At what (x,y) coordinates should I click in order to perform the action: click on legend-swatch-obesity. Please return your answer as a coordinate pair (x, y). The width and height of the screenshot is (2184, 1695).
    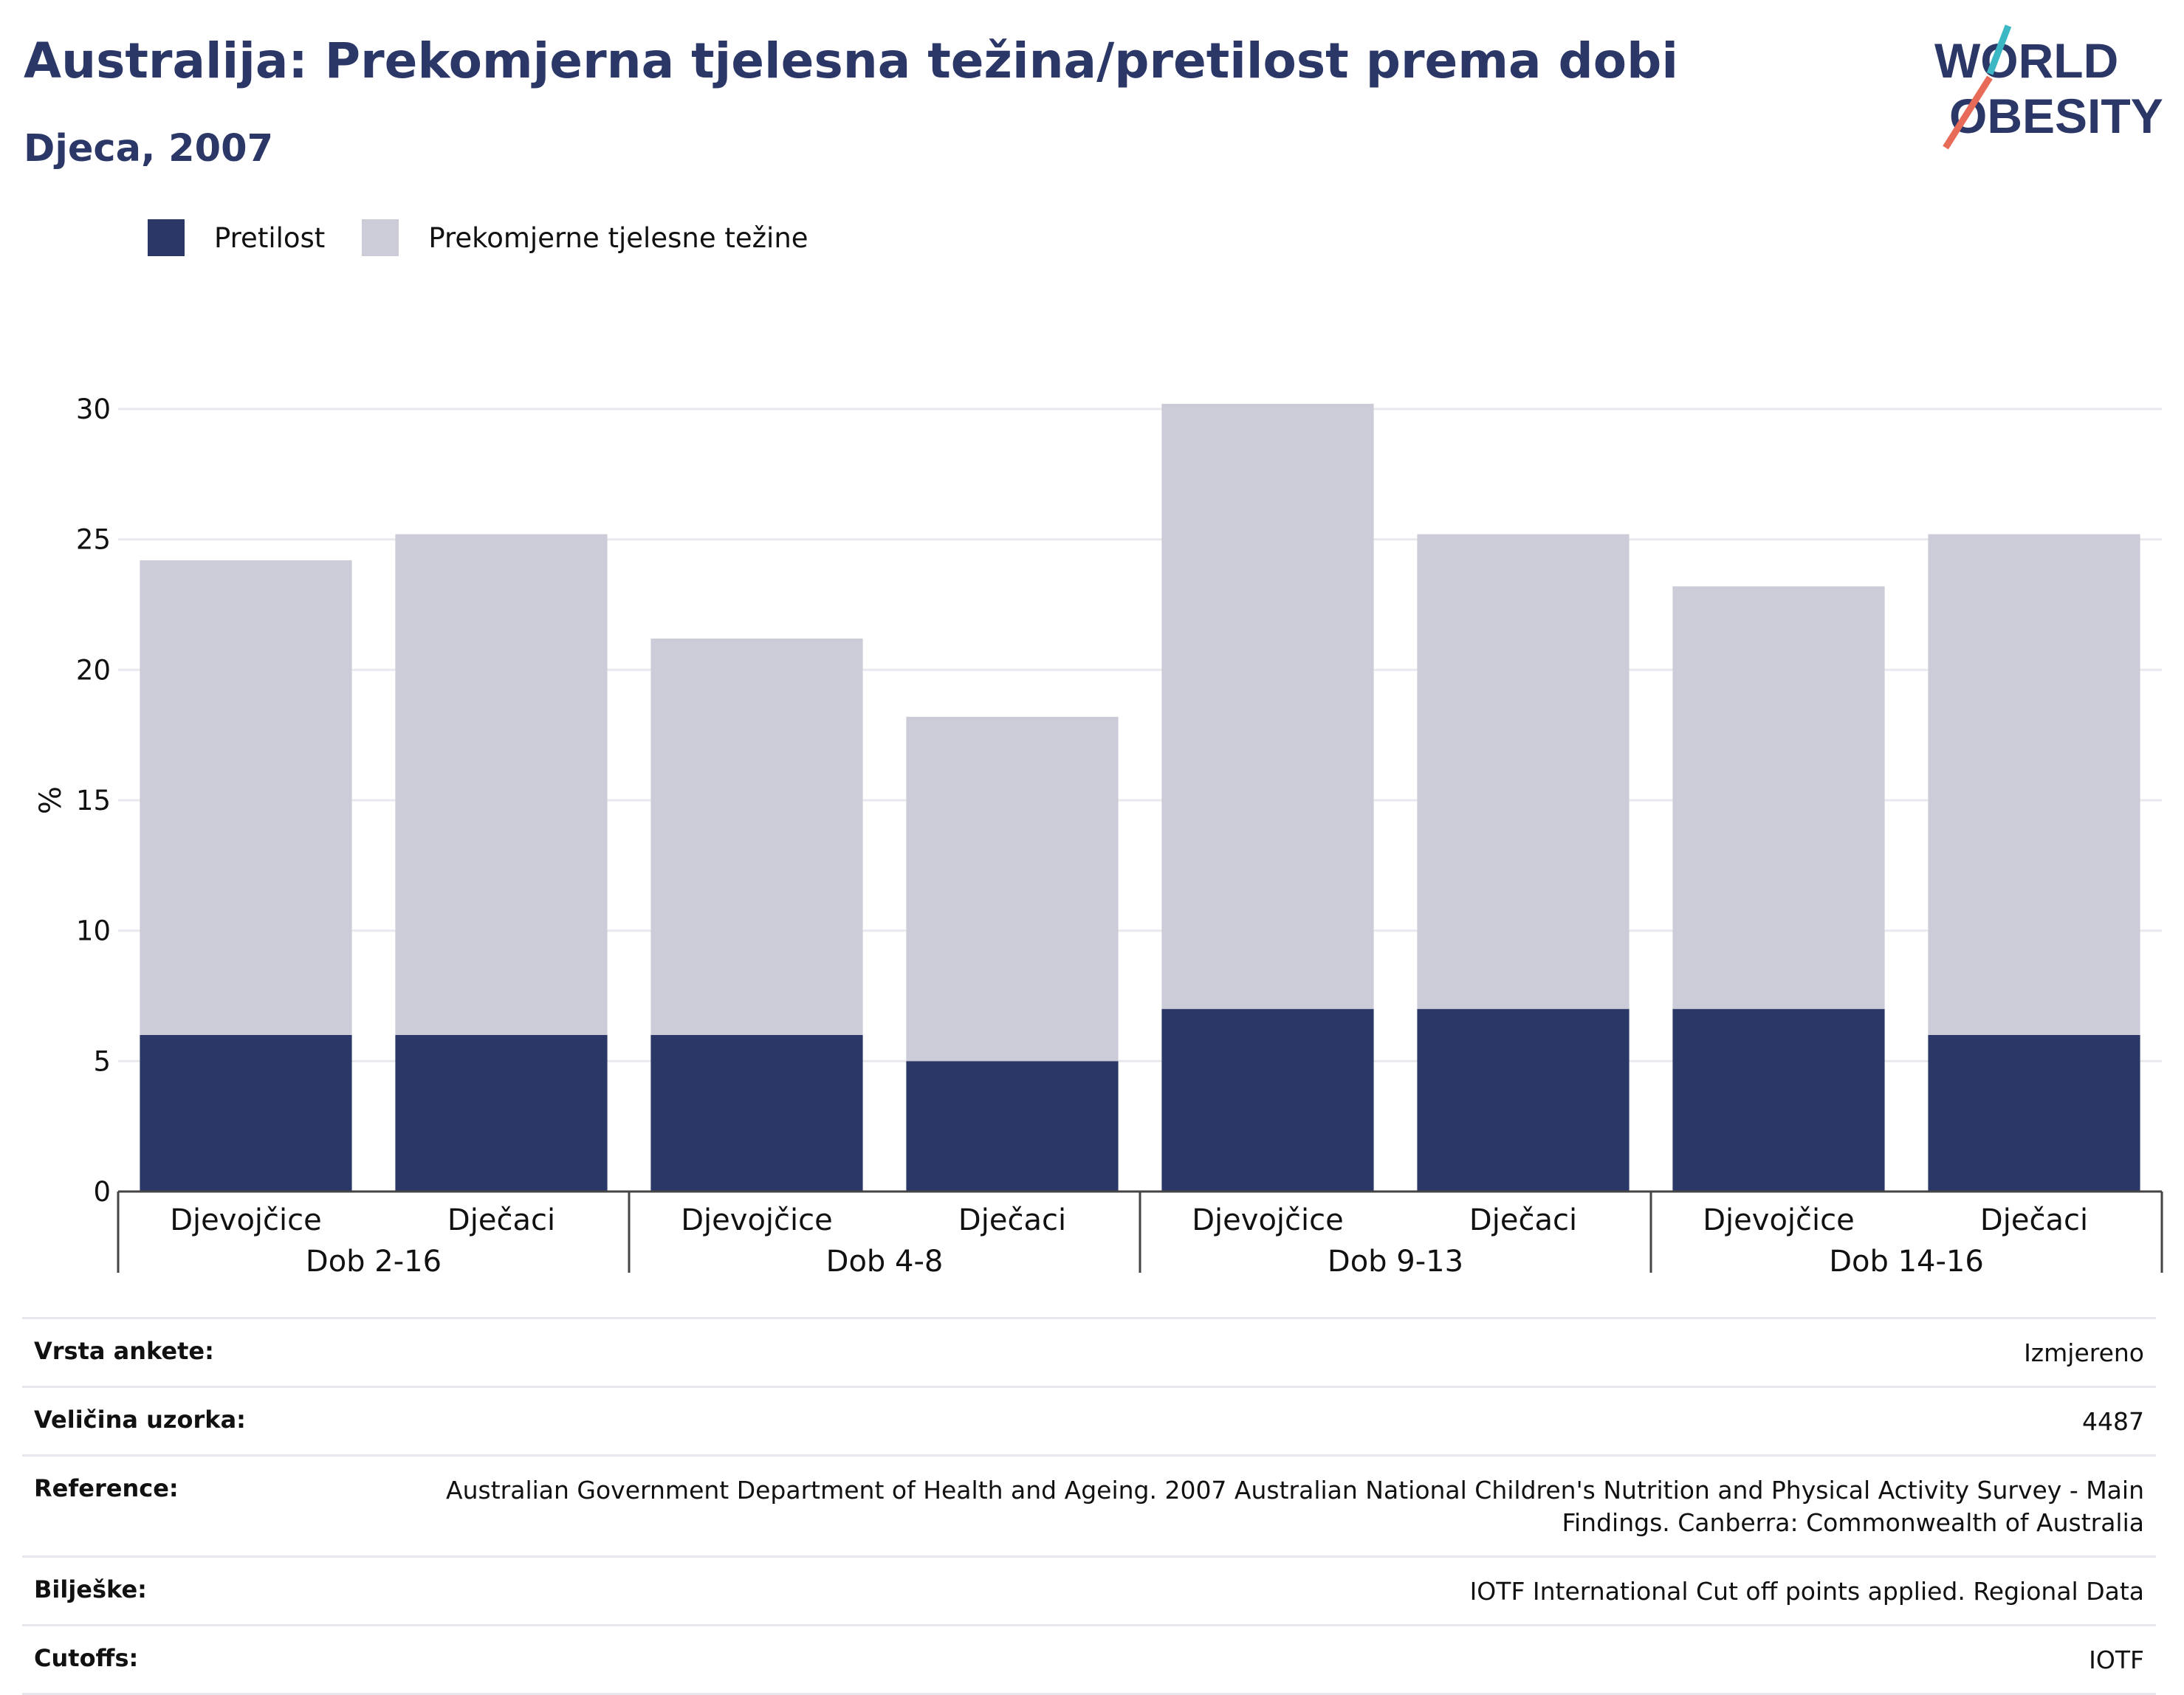
    Looking at the image, I should click on (167, 237).